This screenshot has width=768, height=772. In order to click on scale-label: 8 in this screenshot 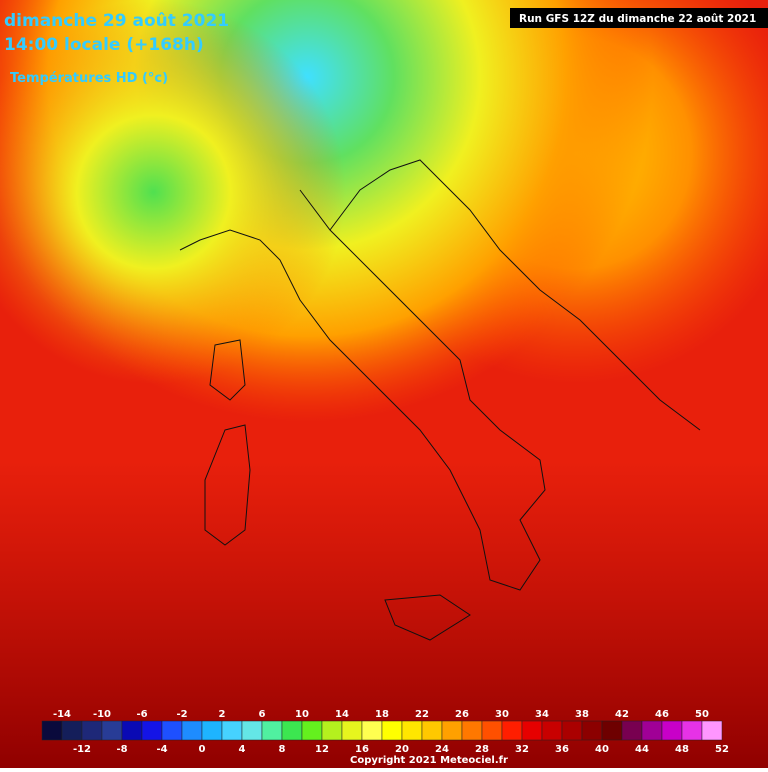, I will do `click(282, 749)`.